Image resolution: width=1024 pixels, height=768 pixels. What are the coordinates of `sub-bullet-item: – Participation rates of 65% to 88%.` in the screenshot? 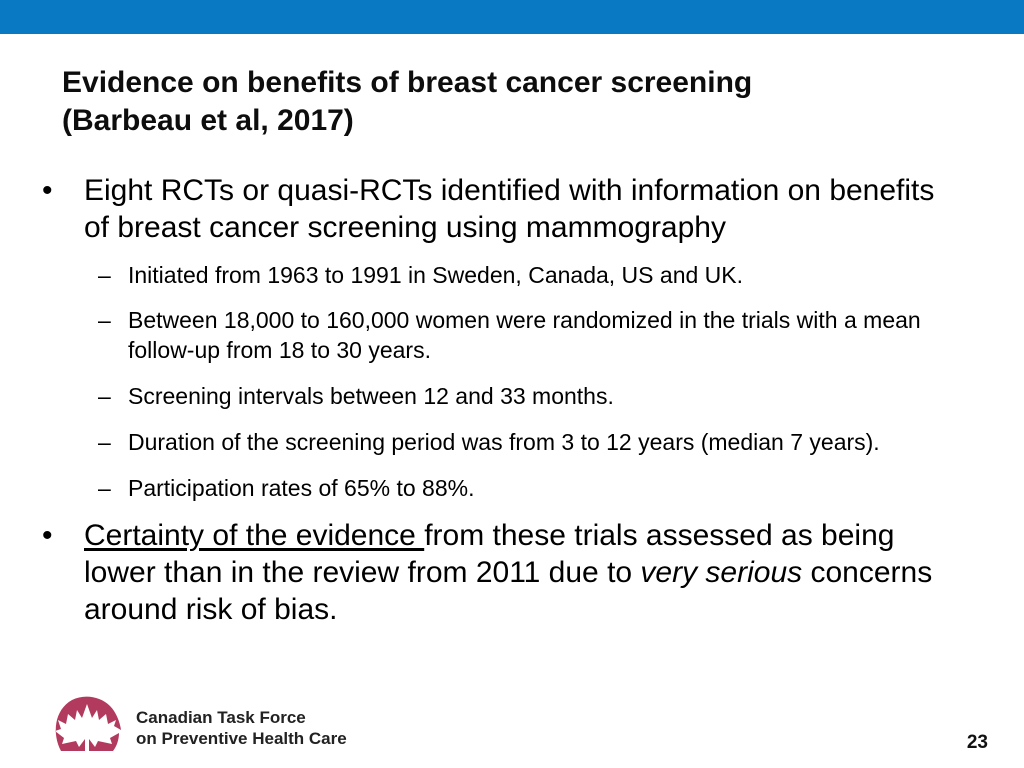 It's located at (484, 488).